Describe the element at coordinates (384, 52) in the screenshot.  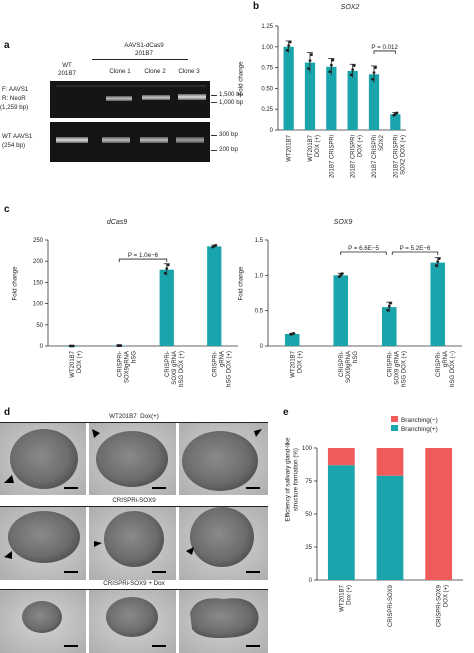
I see `sig-bracket-b` at that location.